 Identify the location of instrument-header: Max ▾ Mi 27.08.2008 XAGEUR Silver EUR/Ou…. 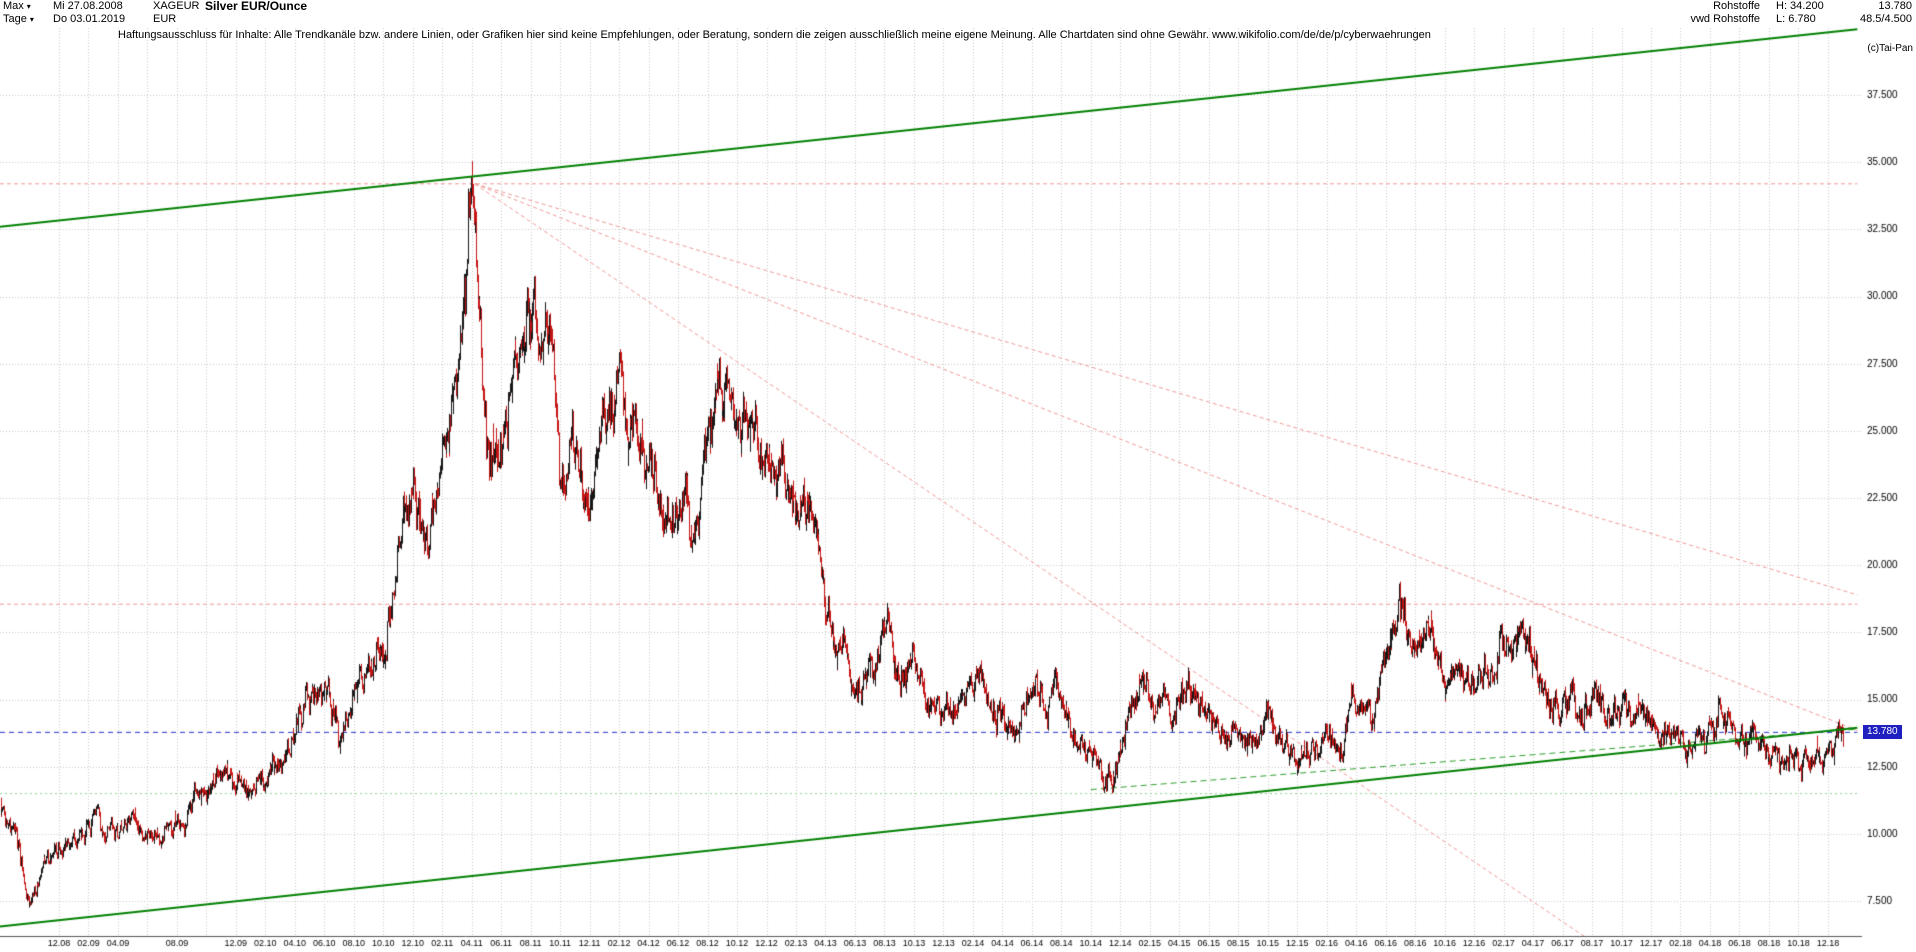
(155, 13).